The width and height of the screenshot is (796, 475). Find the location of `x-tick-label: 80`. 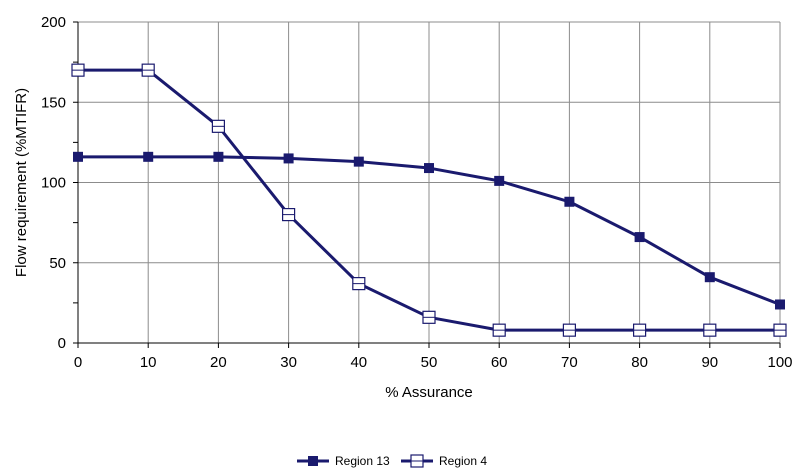

x-tick-label: 80 is located at coordinates (639, 362).